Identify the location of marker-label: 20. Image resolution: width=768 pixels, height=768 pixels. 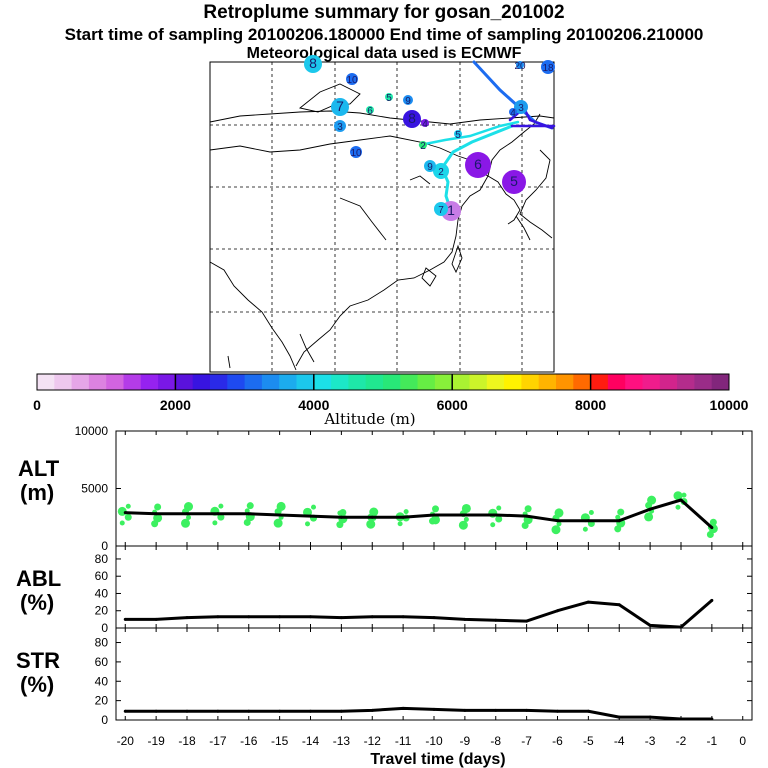
(520, 66).